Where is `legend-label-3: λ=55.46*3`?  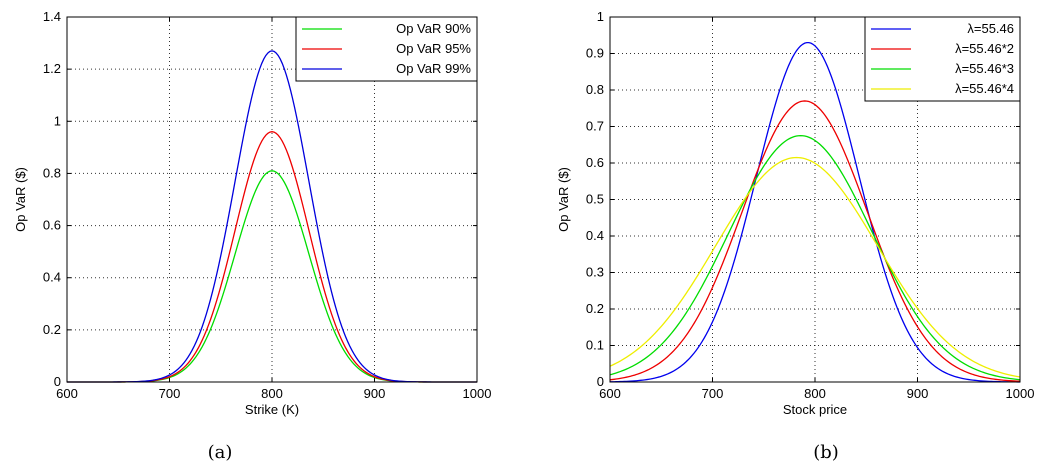
legend-label-3: λ=55.46*3 is located at coordinates (984, 68).